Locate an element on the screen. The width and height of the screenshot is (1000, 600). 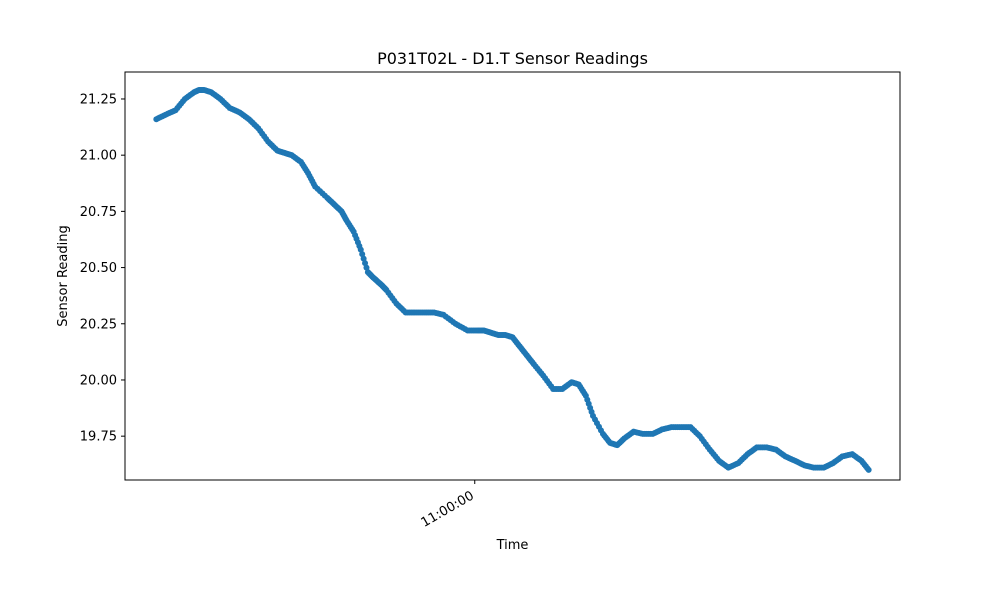
y-tick-label: 20.75 is located at coordinates (98, 212).